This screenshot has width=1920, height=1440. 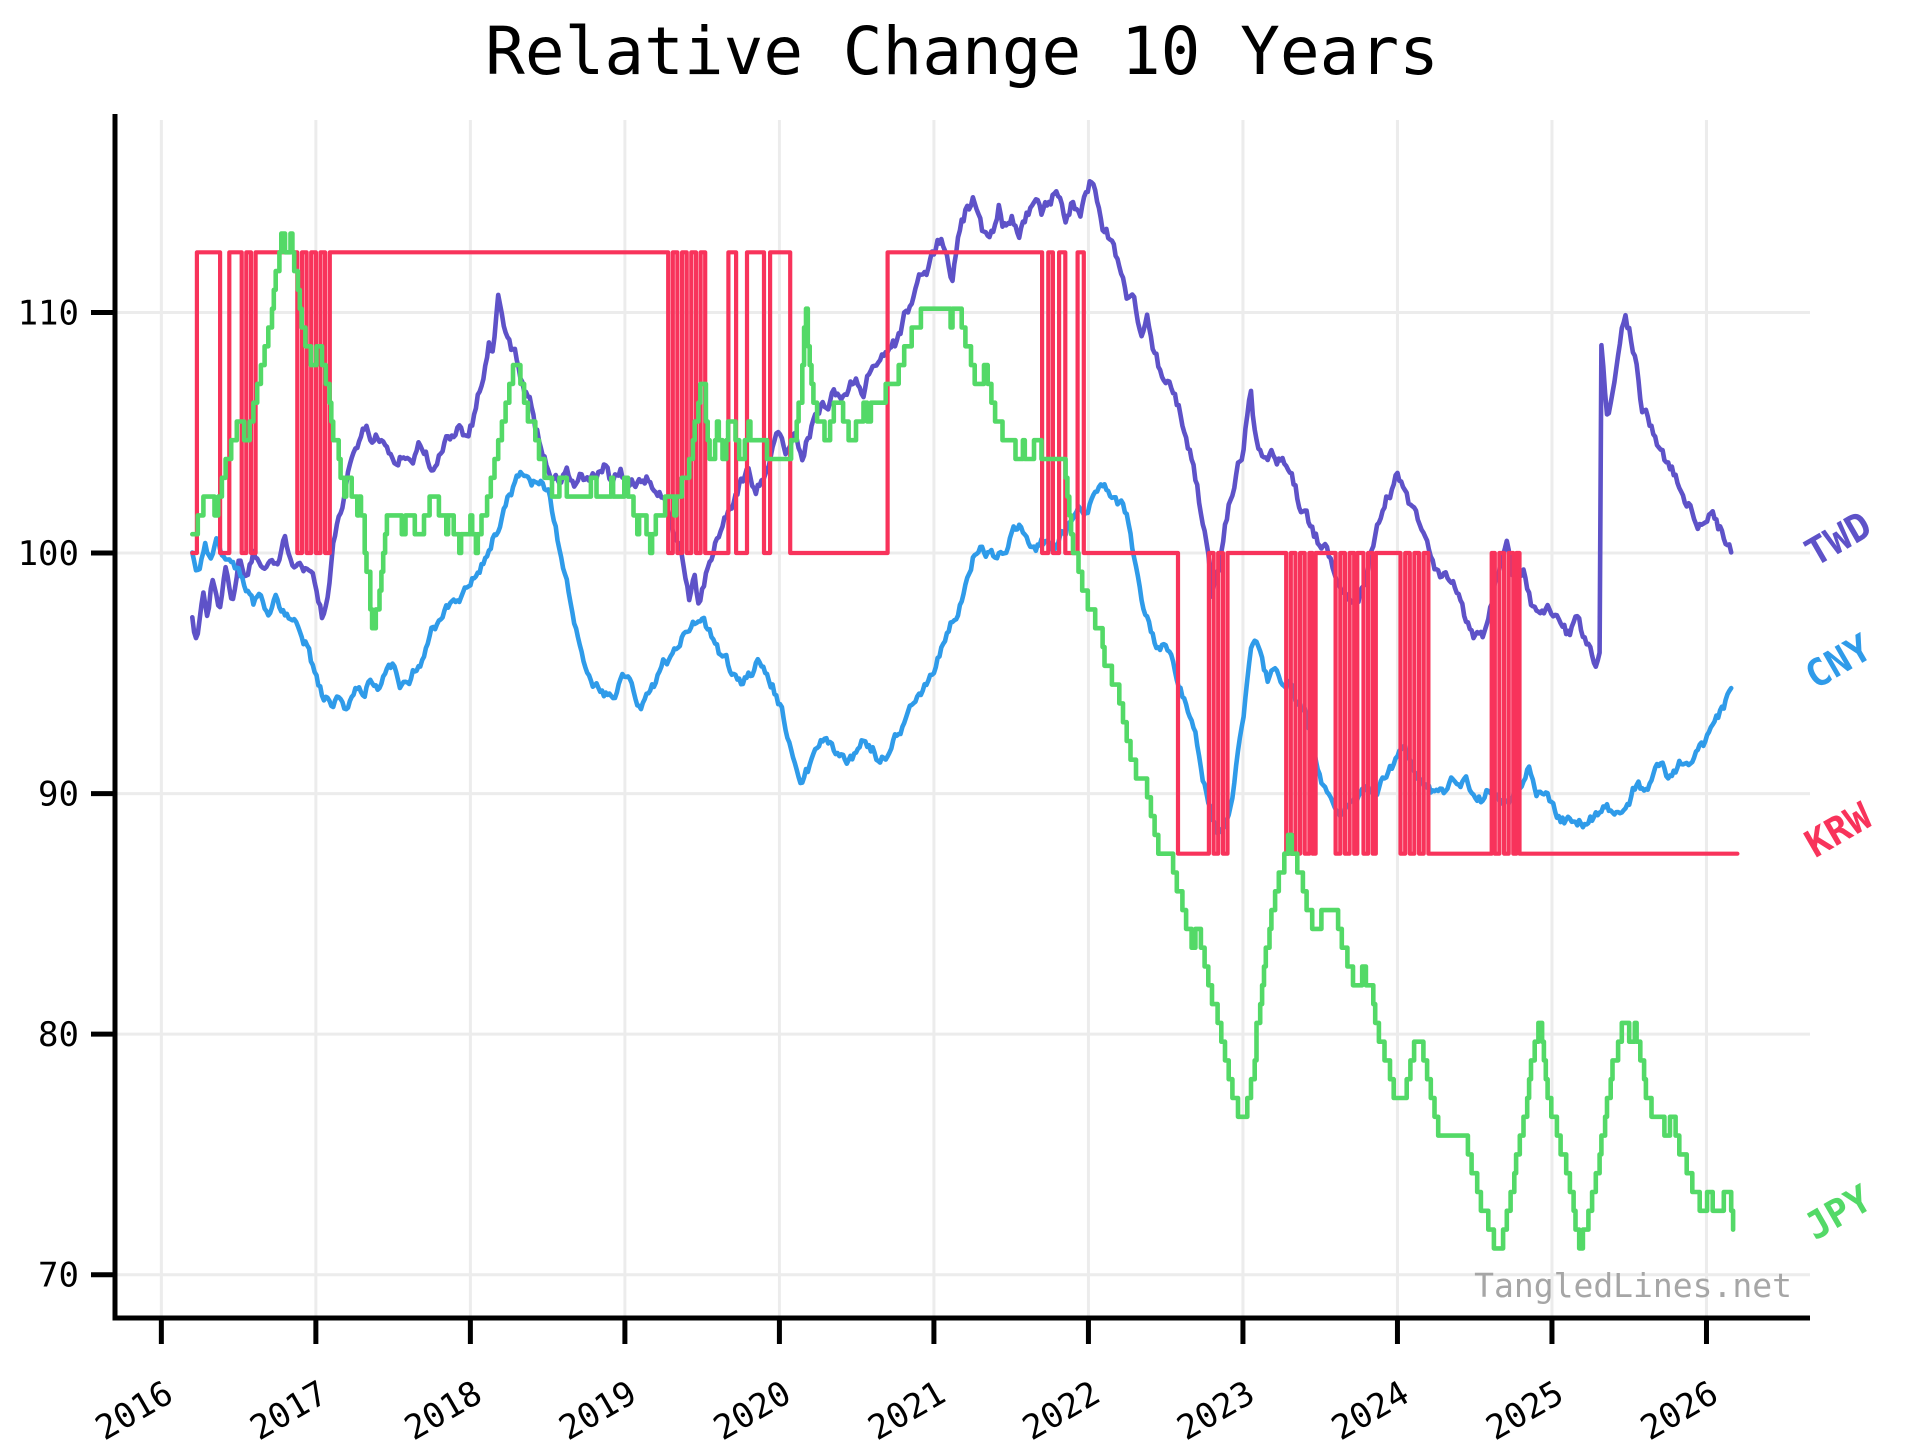 What do you see at coordinates (1061, 1406) in the screenshot?
I see `x-tick-label: 2022` at bounding box center [1061, 1406].